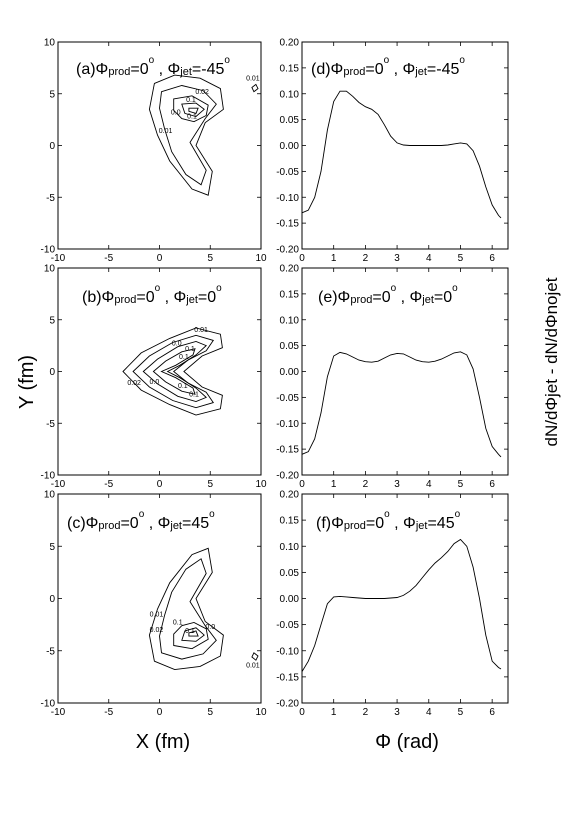 The width and height of the screenshot is (581, 837). What do you see at coordinates (461, 484) in the screenshot?
I see `x-tick-label-e: 5` at bounding box center [461, 484].